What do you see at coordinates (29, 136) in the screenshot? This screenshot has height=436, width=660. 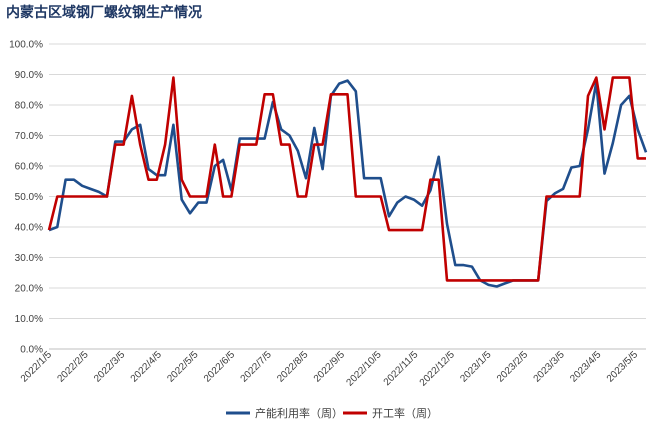 I see `y-tick-label: 70.0%` at bounding box center [29, 136].